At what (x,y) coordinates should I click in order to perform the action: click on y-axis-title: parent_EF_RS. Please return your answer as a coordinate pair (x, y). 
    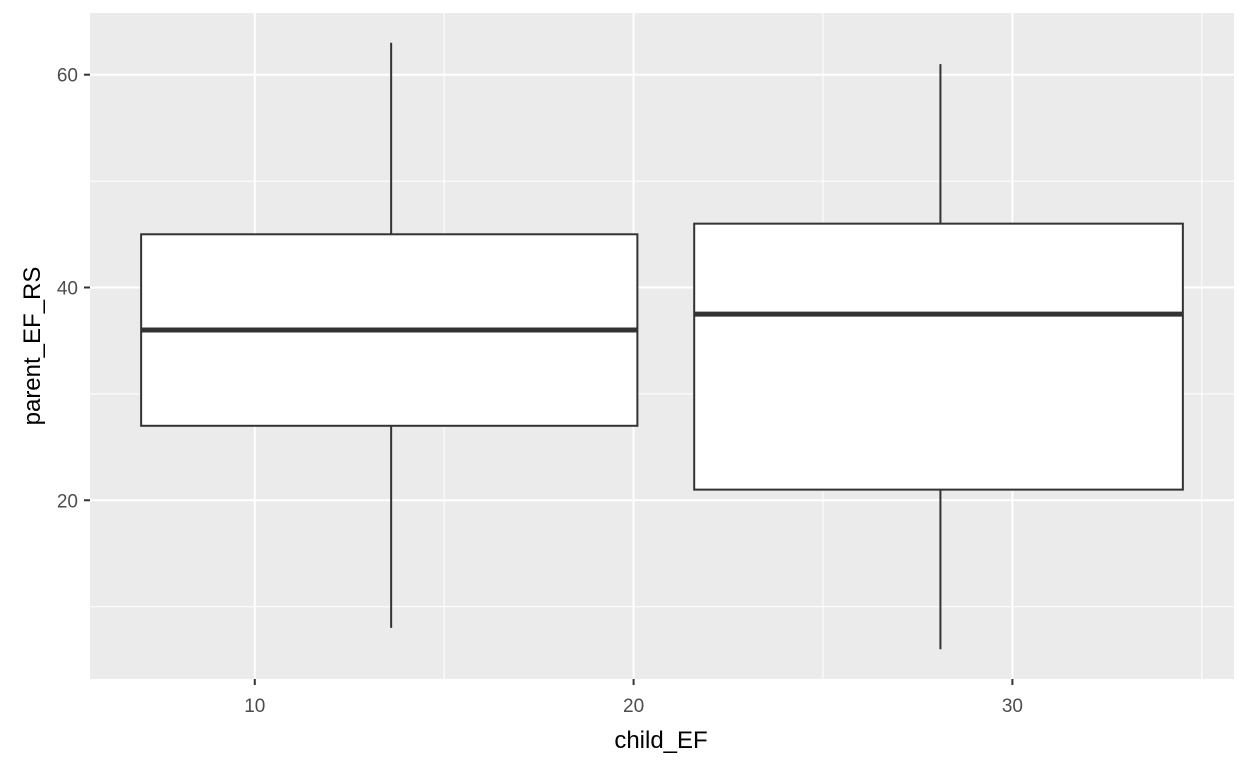
    Looking at the image, I should click on (32, 346).